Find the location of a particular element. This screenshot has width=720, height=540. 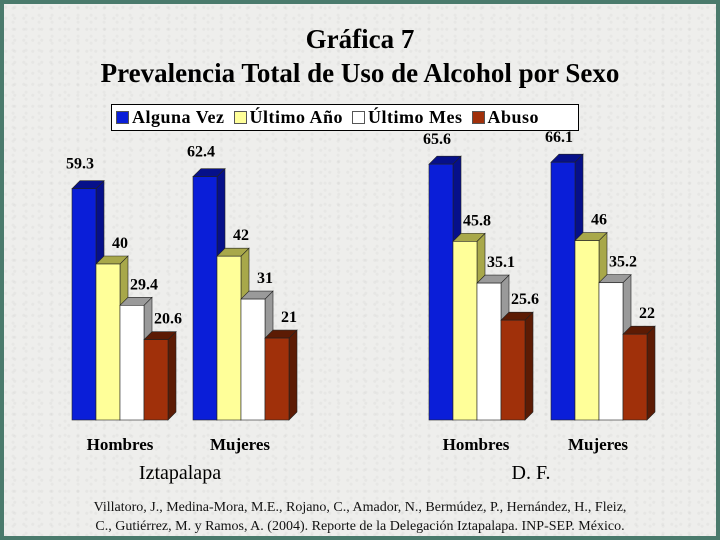

legend-label: Último Mes is located at coordinates (415, 117).